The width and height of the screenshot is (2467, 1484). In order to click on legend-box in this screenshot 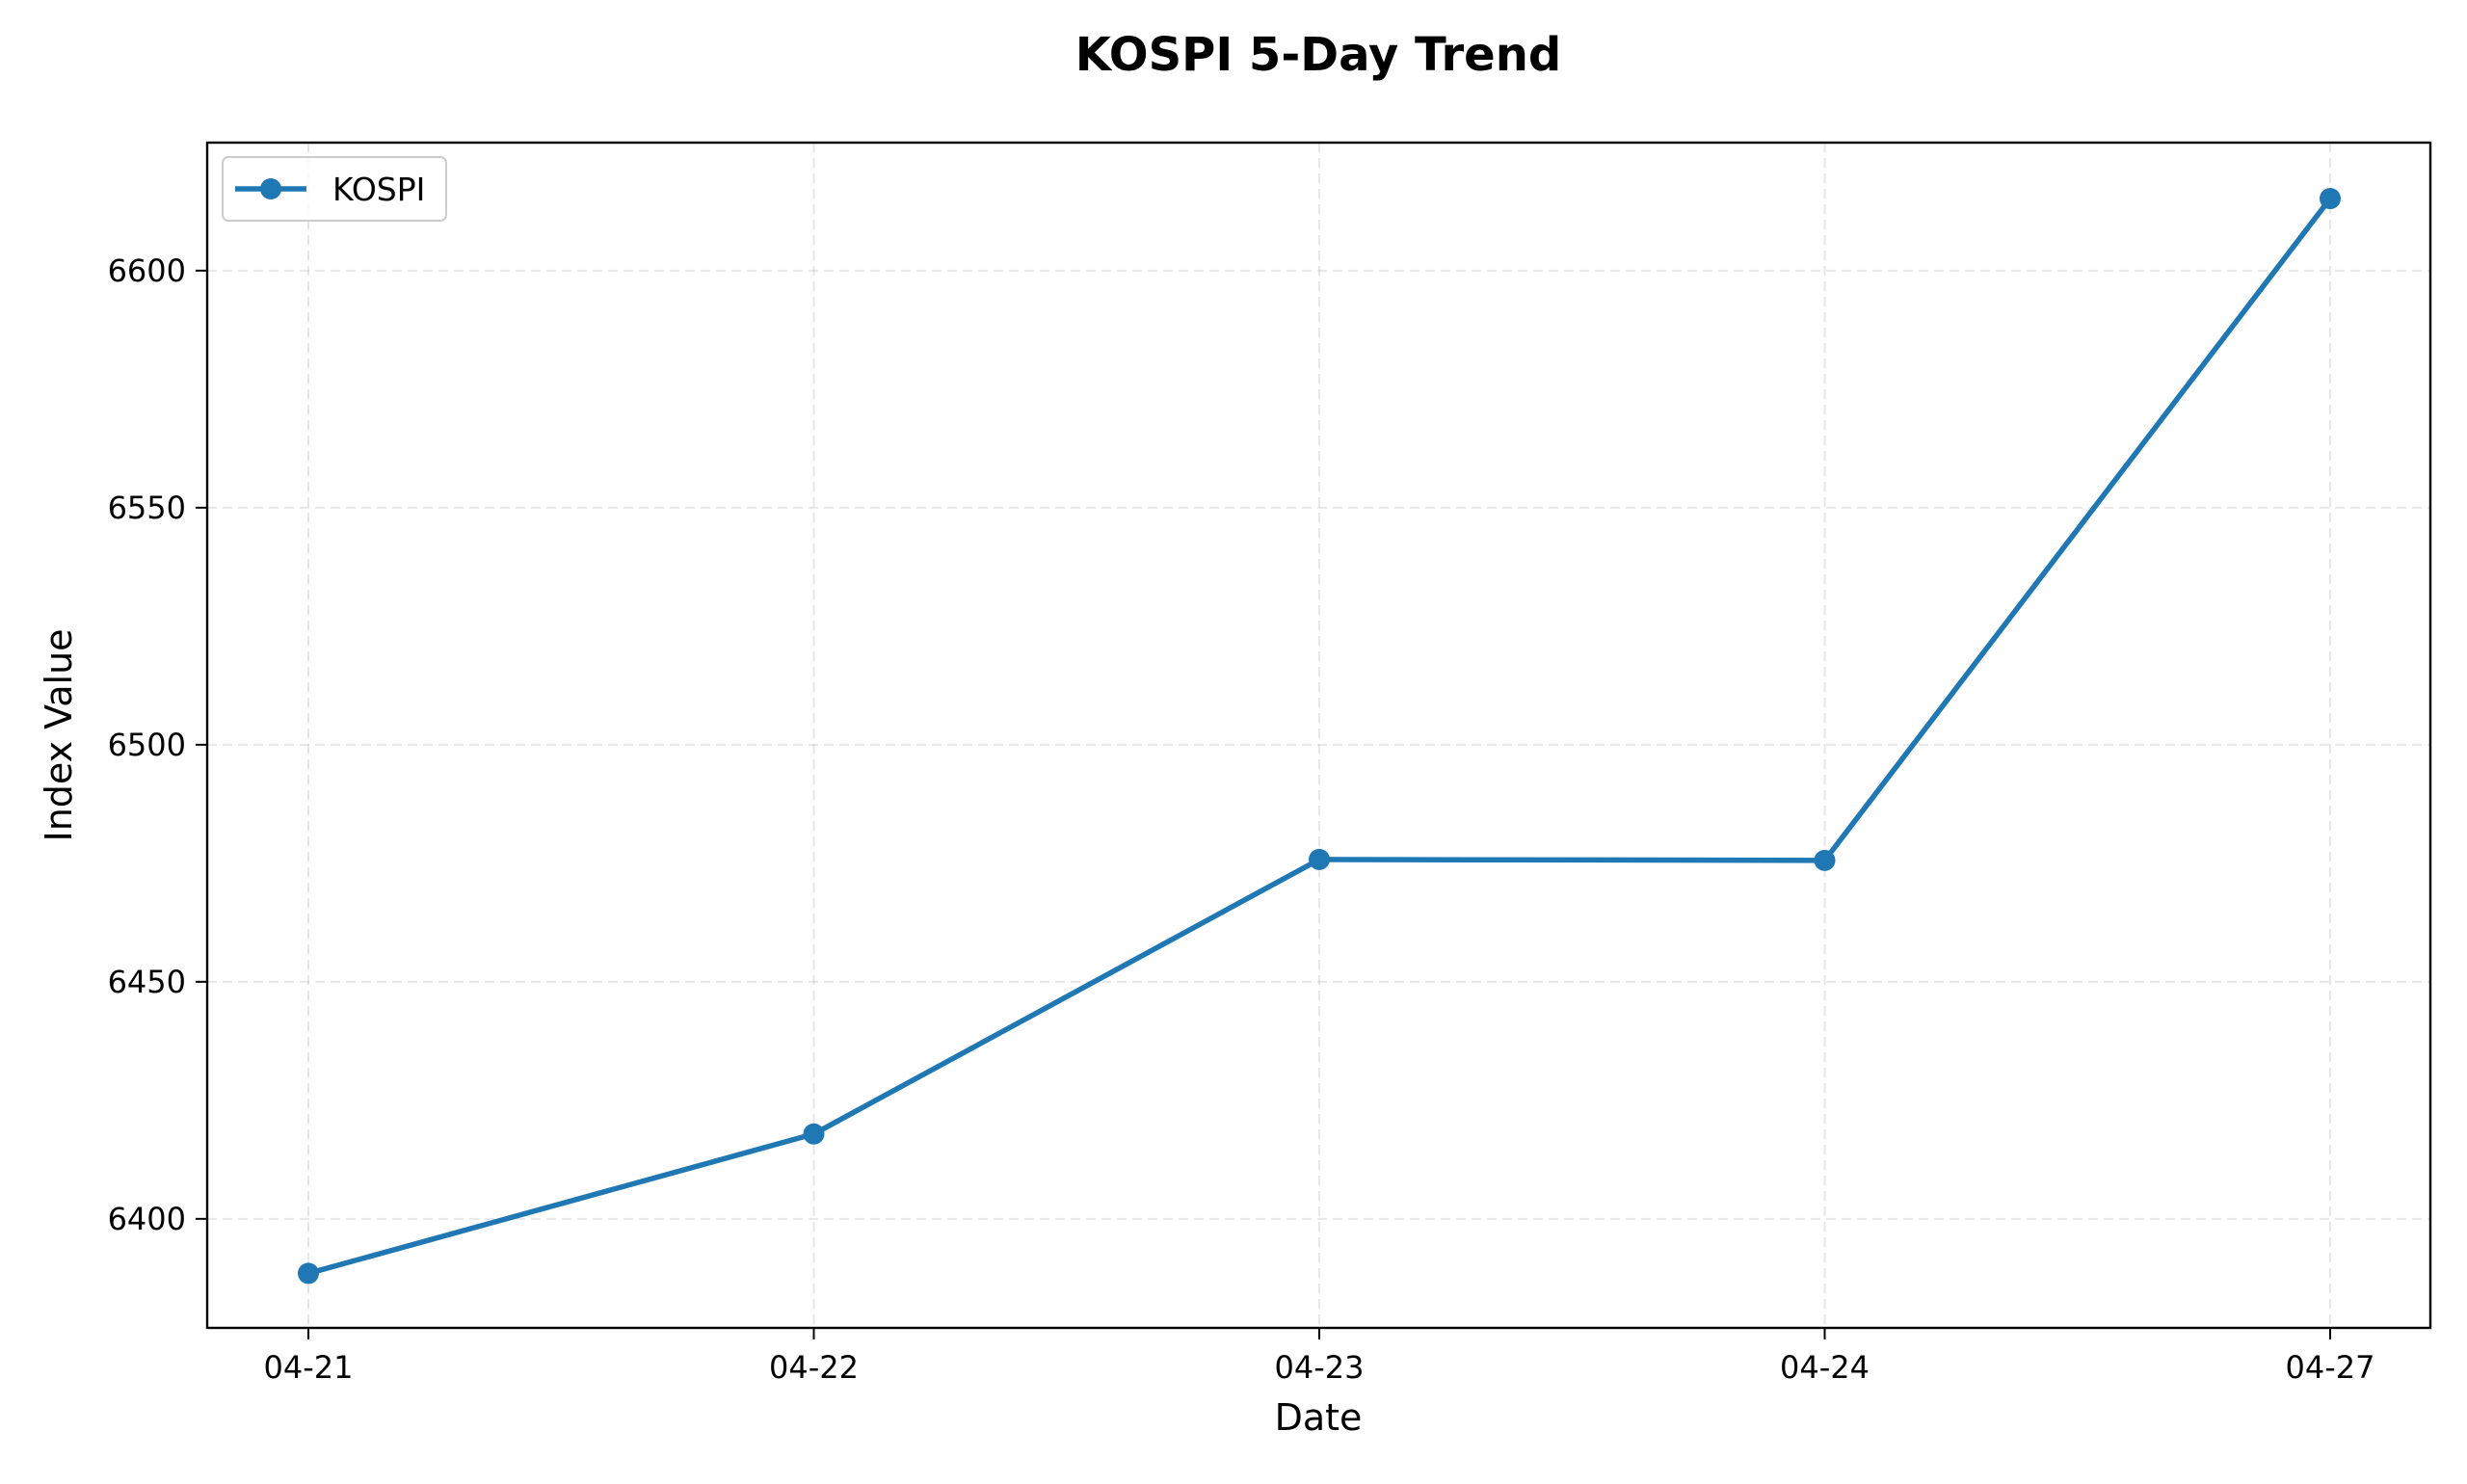, I will do `click(334, 189)`.